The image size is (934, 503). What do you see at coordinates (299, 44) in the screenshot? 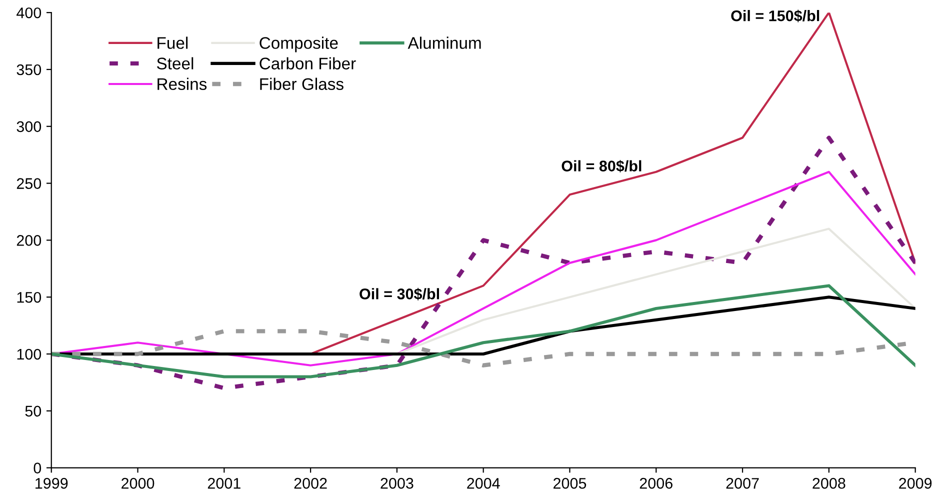
I see `legend-label: Composite` at bounding box center [299, 44].